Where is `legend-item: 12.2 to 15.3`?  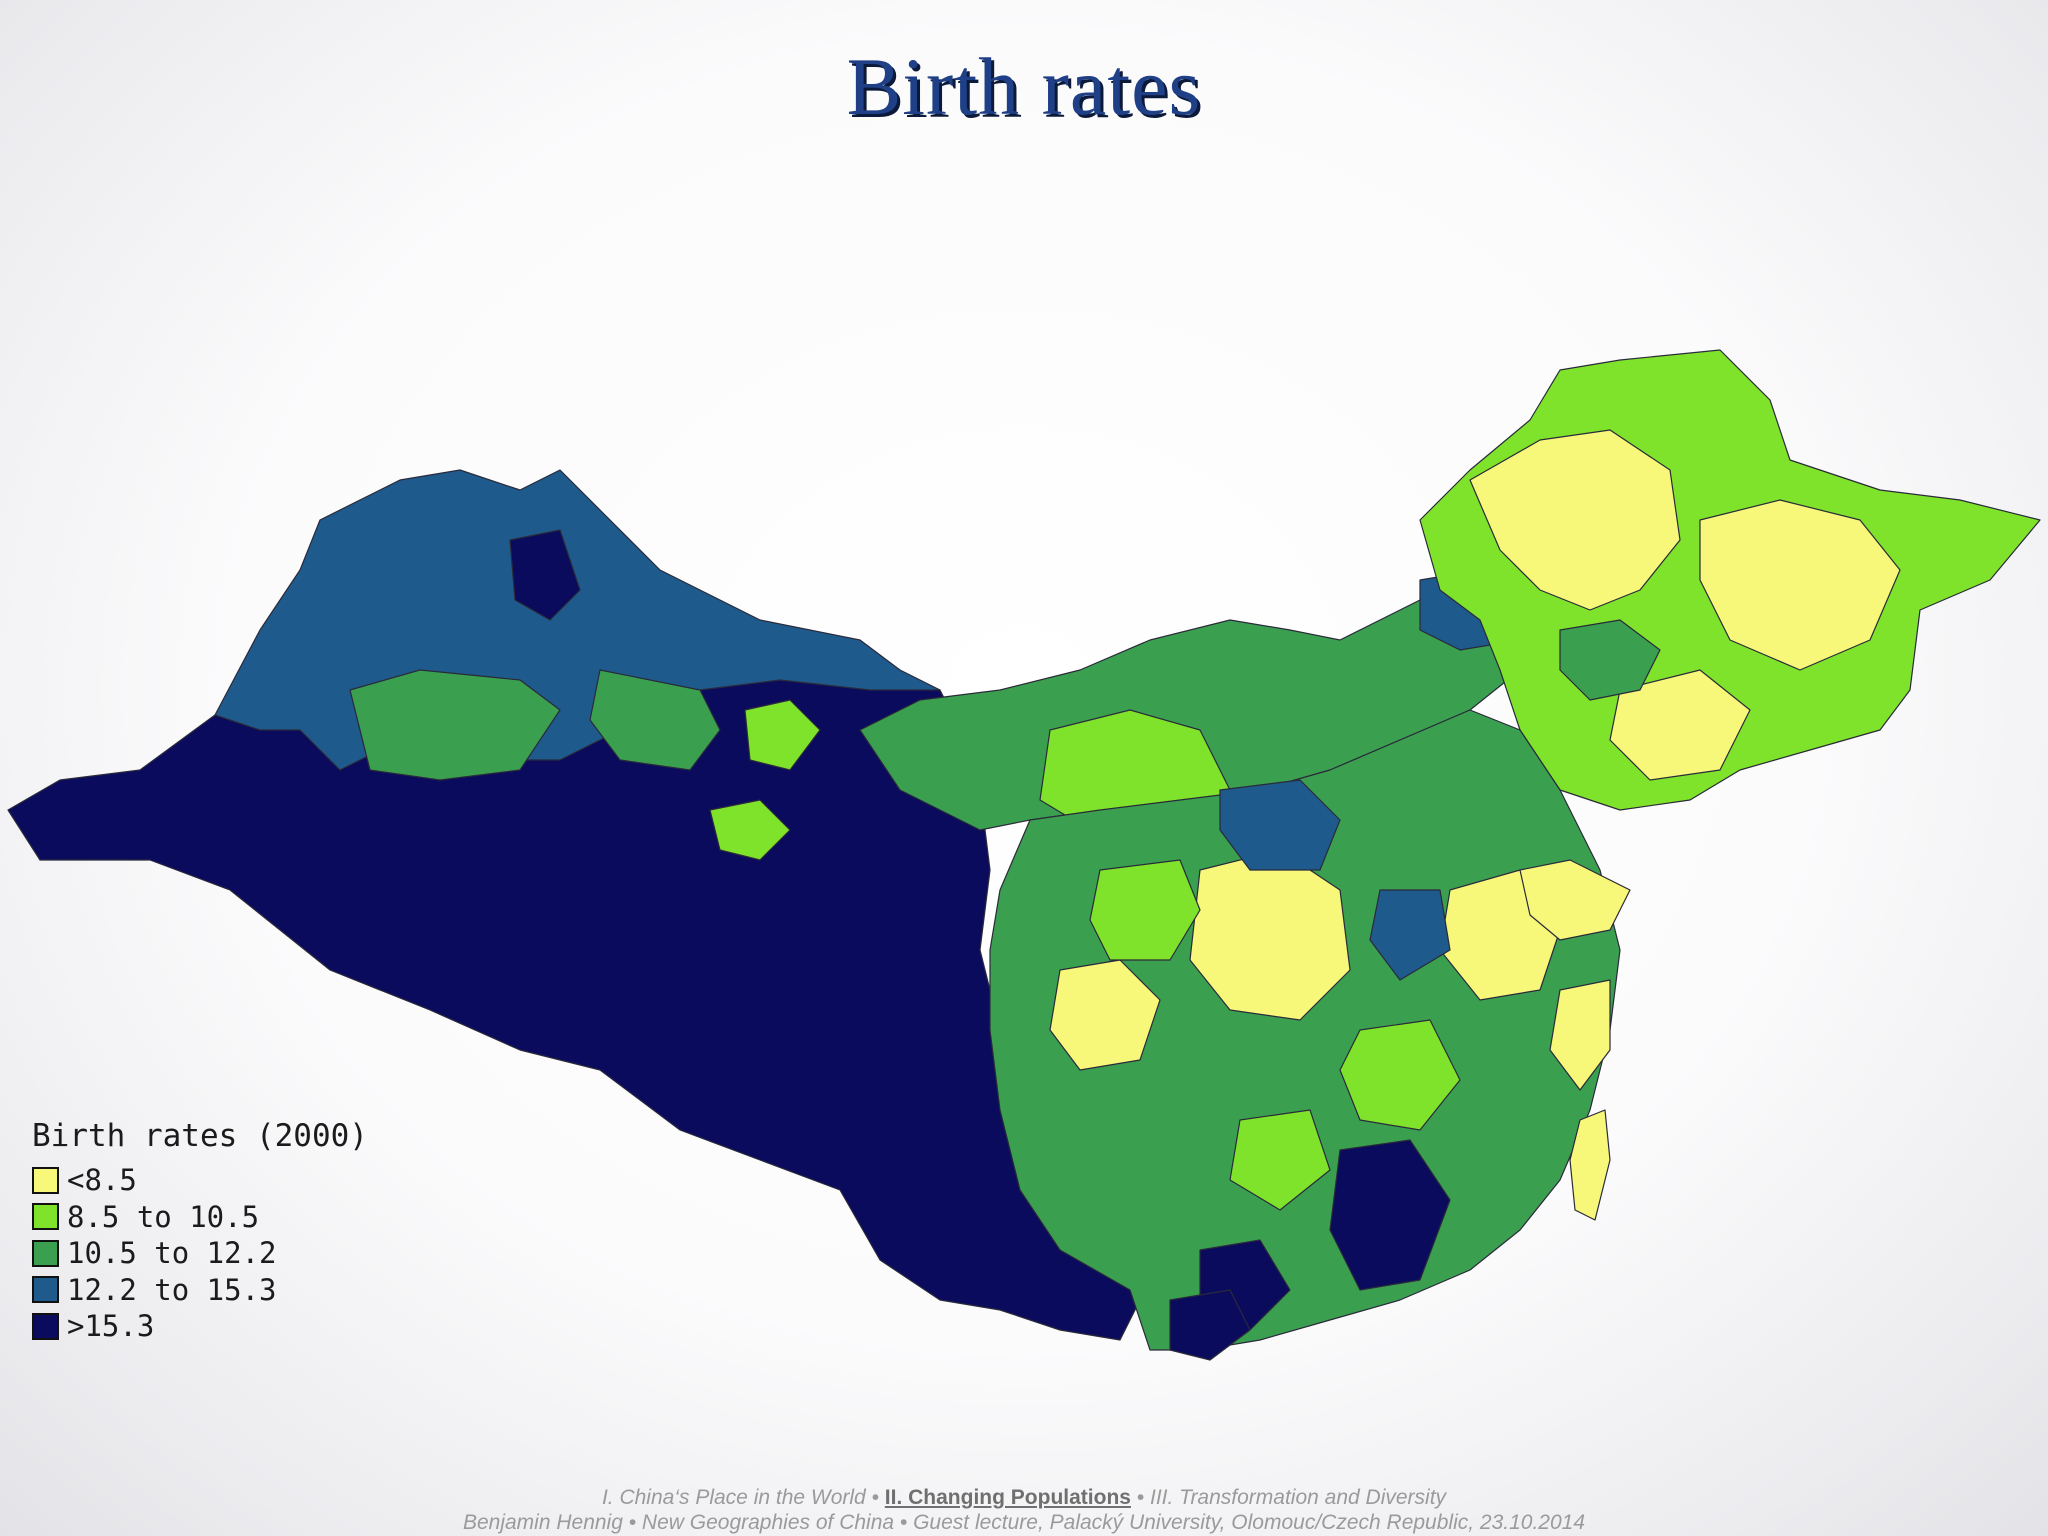 legend-item: 12.2 to 15.3 is located at coordinates (200, 1290).